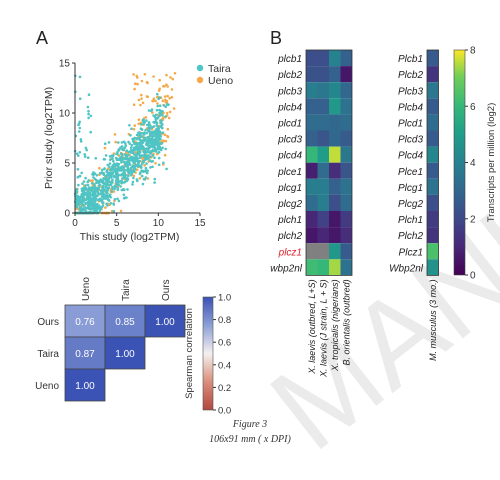  What do you see at coordinates (224, 365) in the screenshot?
I see `colorbar-tick-label: 0.4` at bounding box center [224, 365].